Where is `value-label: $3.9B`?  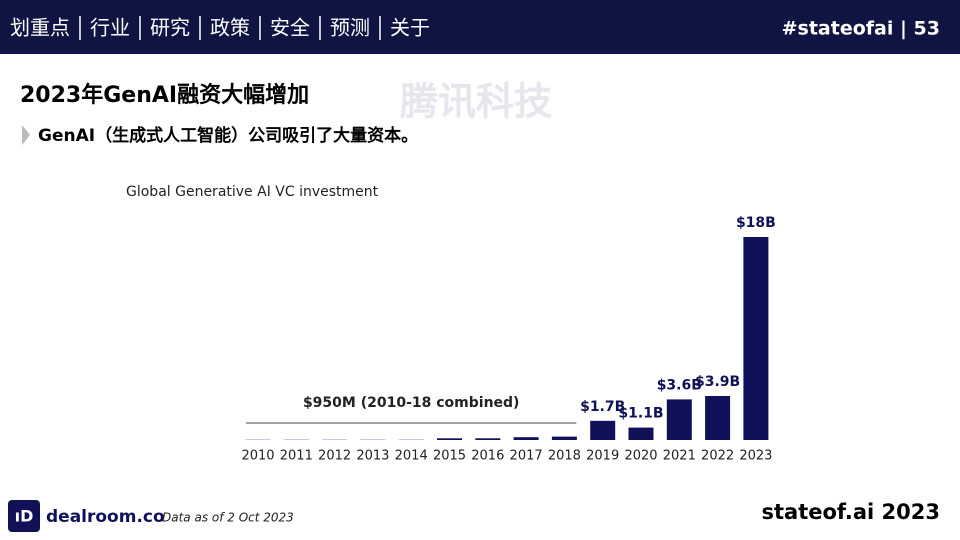 value-label: $3.9B is located at coordinates (717, 382).